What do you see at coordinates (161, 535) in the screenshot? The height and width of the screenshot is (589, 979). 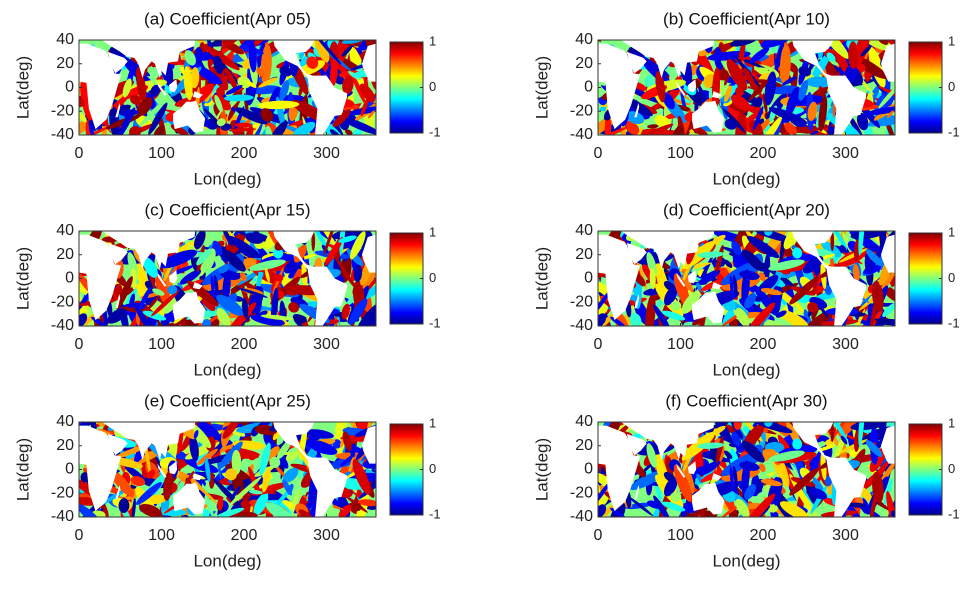 I see `x-tick-label: 100` at bounding box center [161, 535].